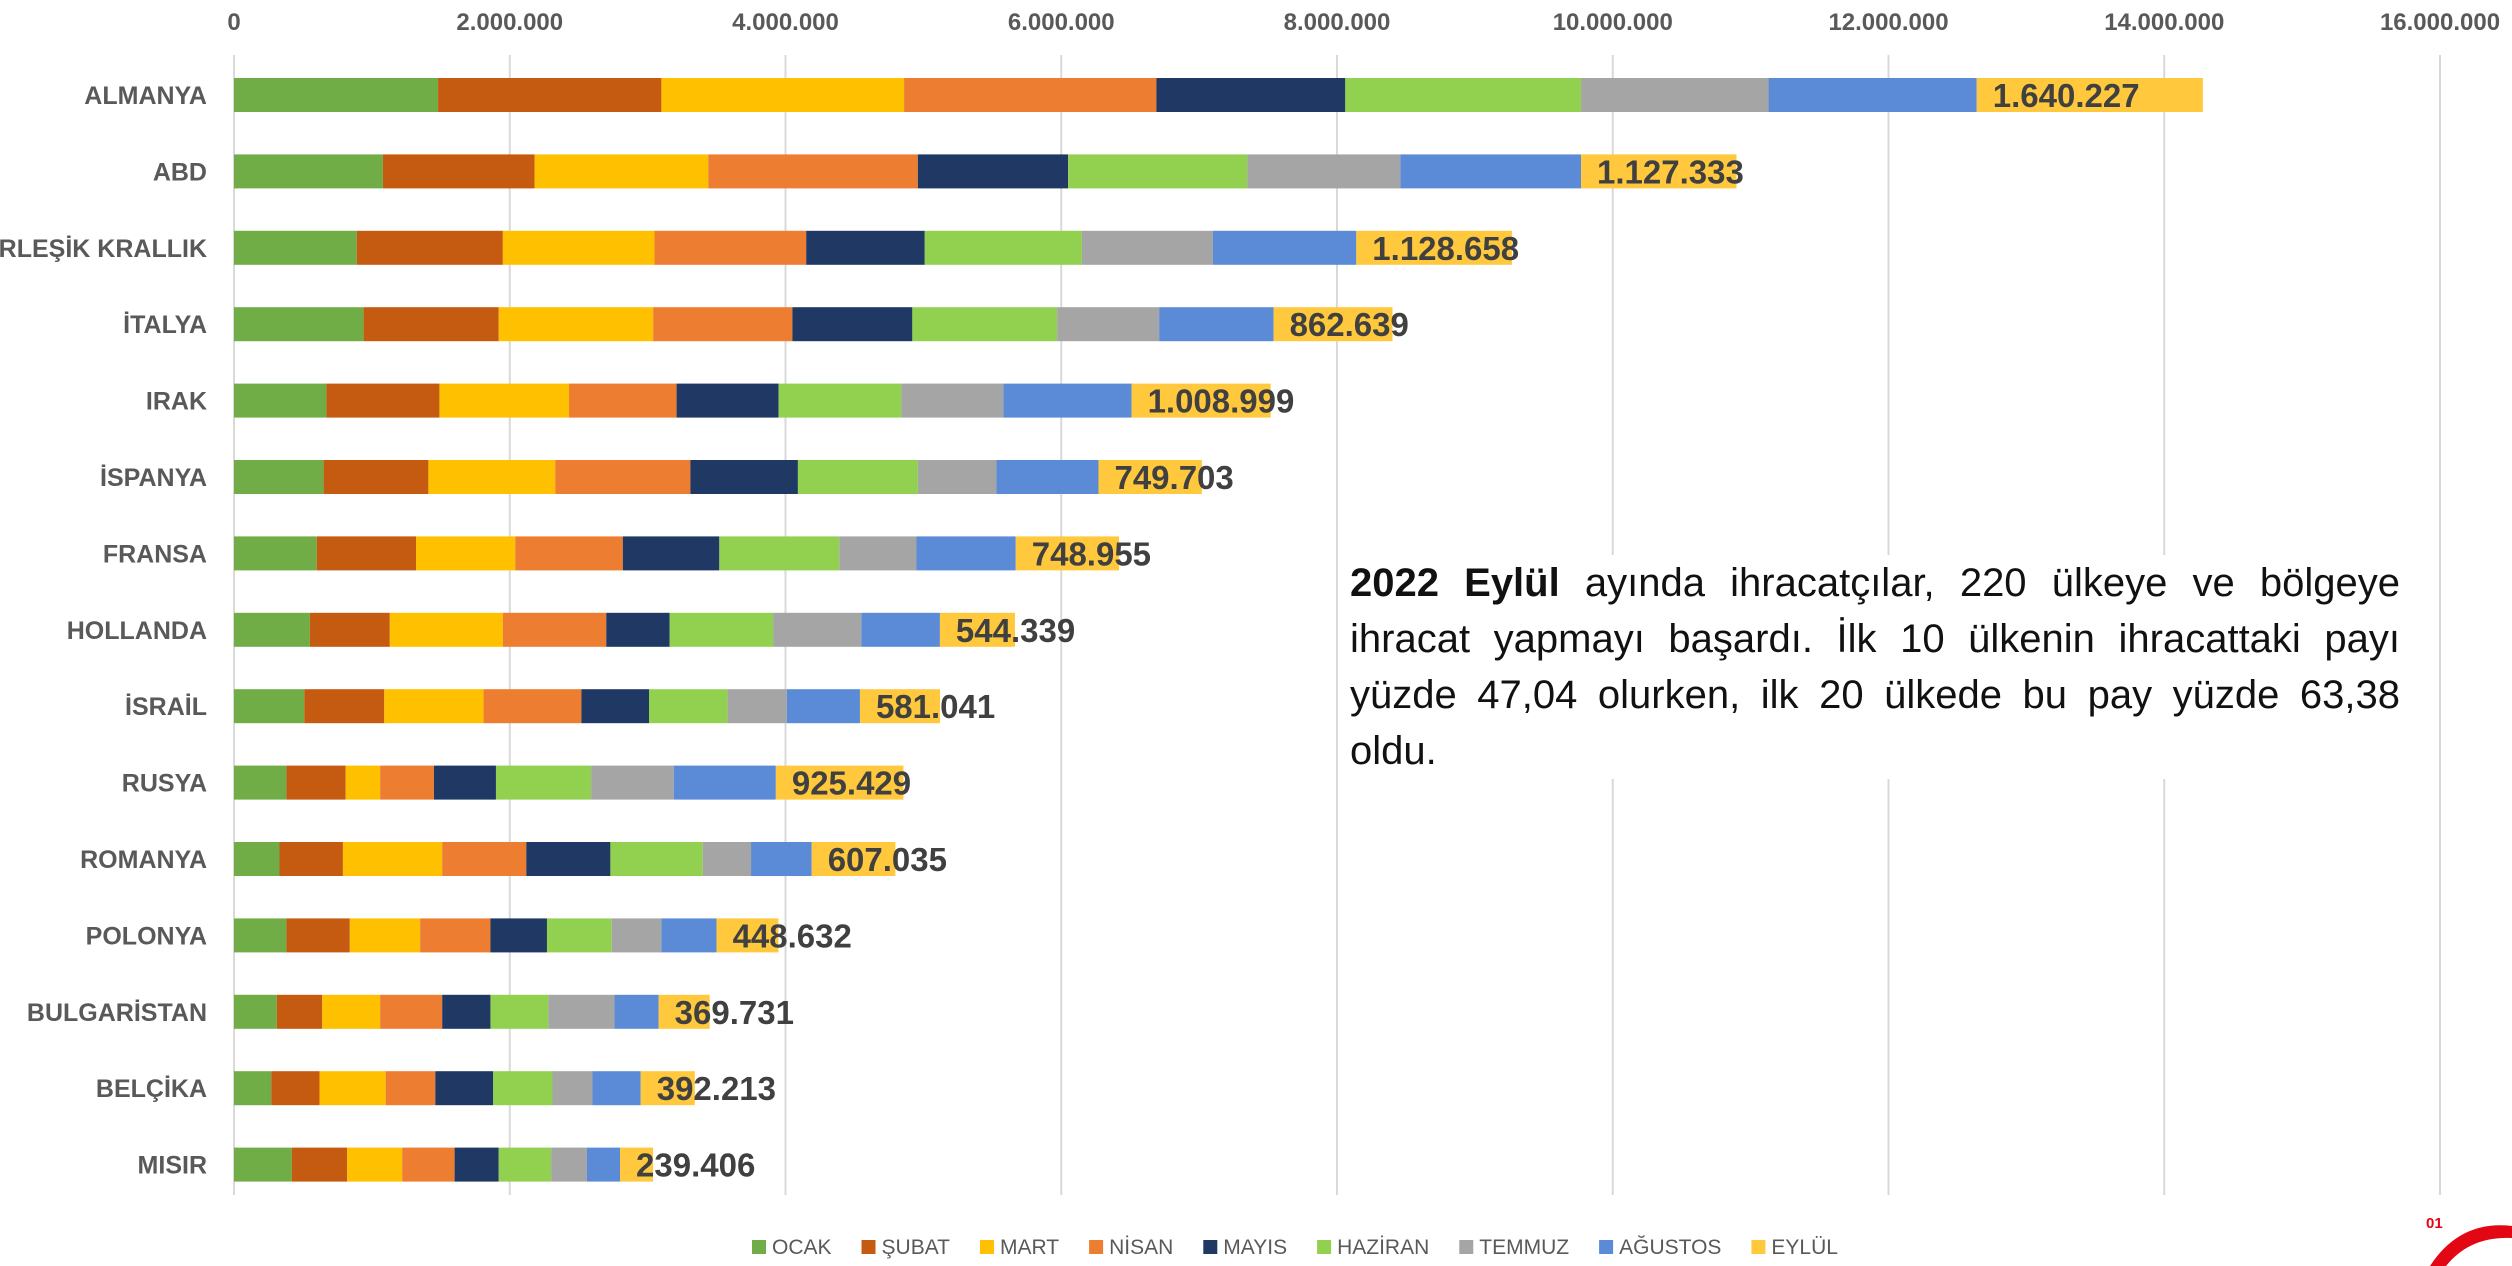  Describe the element at coordinates (165, 325) in the screenshot. I see `category-label: İTALYA` at that location.